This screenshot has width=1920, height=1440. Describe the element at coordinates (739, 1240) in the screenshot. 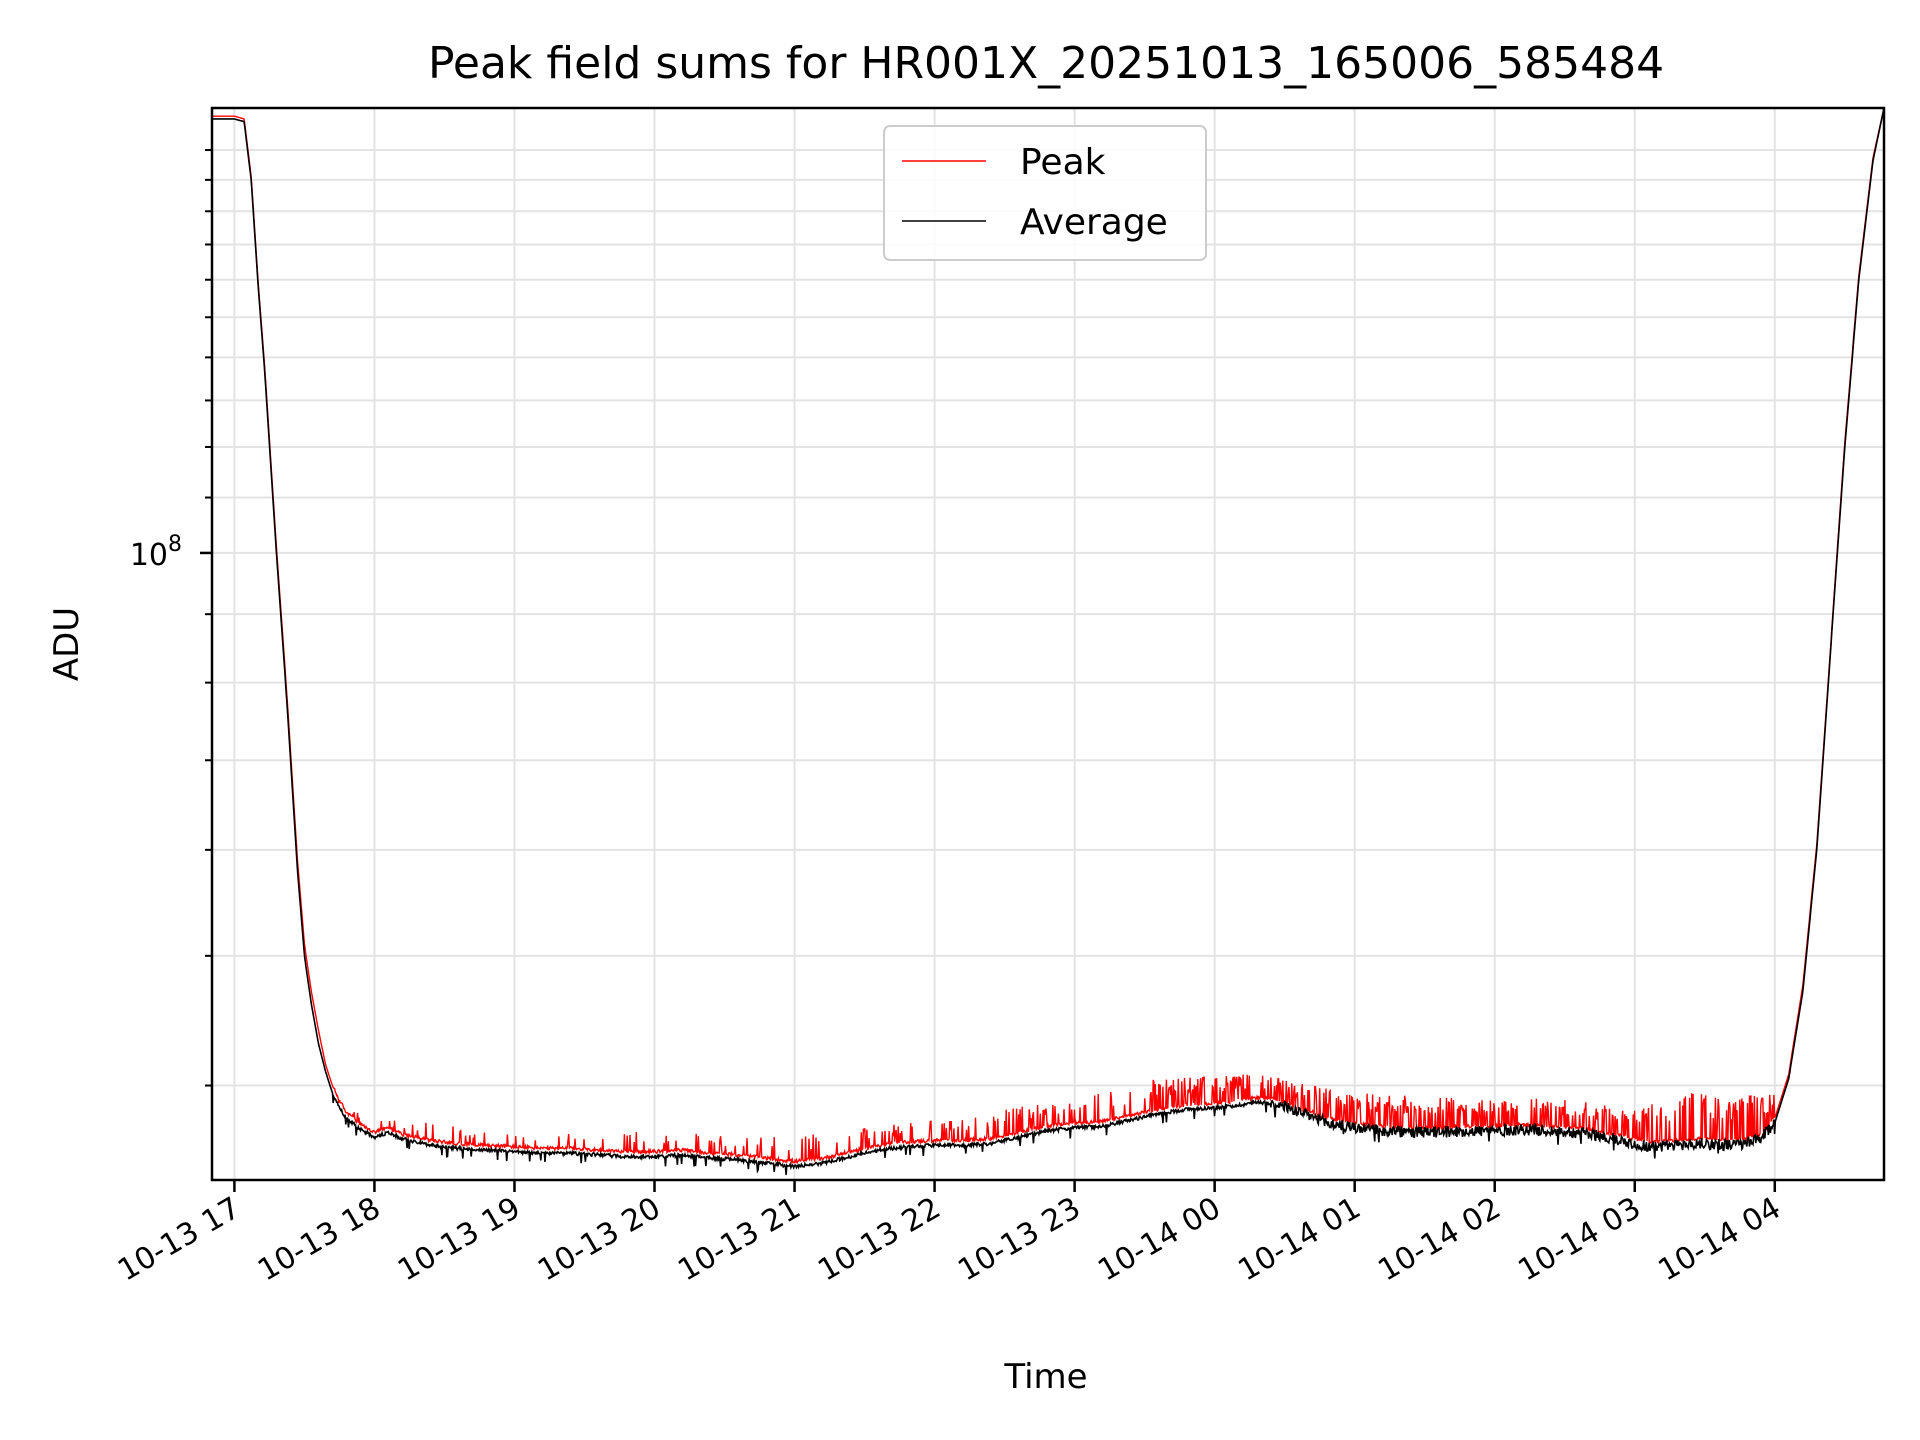

I see `x-tick-label: 10-13 21` at that location.